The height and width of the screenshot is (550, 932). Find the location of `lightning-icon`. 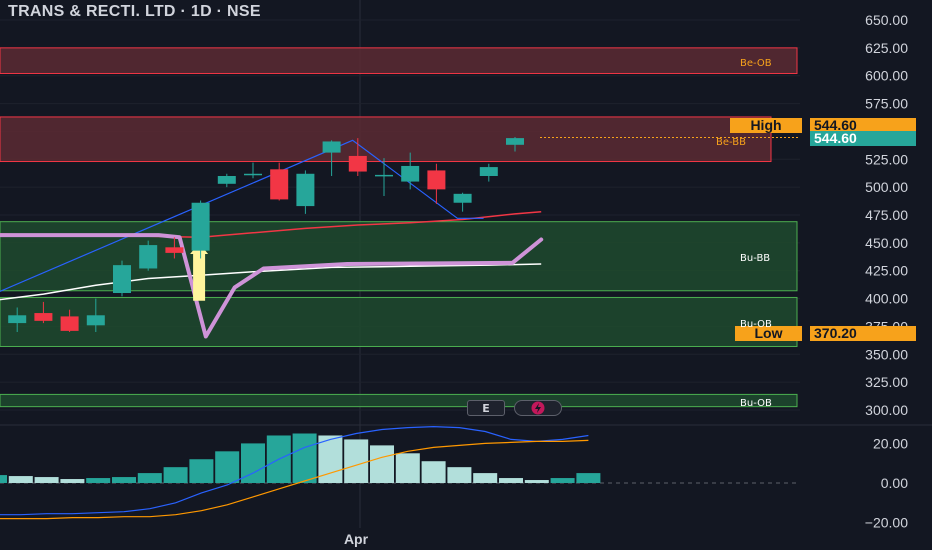

lightning-icon is located at coordinates (538, 408).